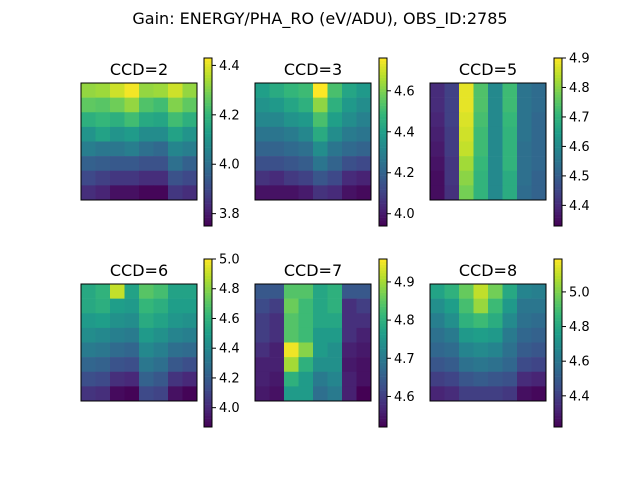 The image size is (640, 480). Describe the element at coordinates (404, 91) in the screenshot. I see `colorbar-tick-label: 4.6` at that location.